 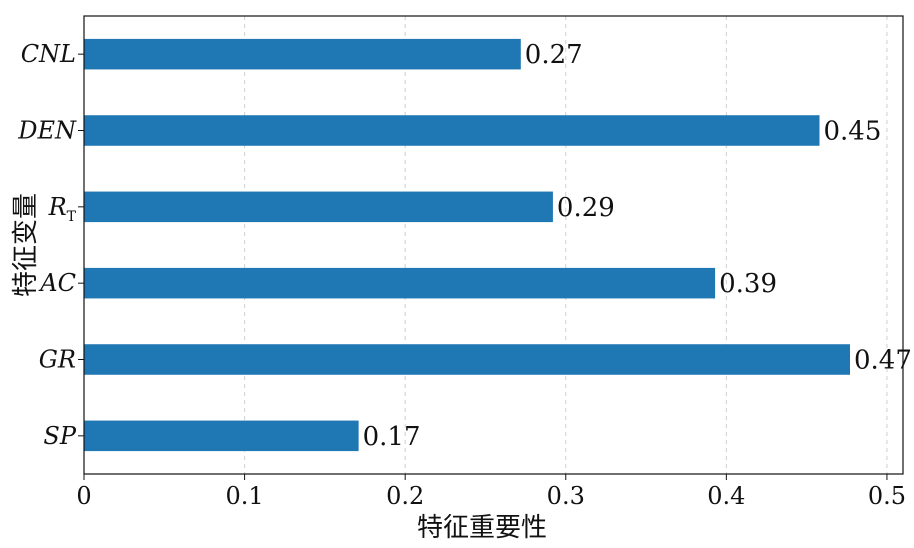 I want to click on x-tick-label: 0.2, so click(x=405, y=496).